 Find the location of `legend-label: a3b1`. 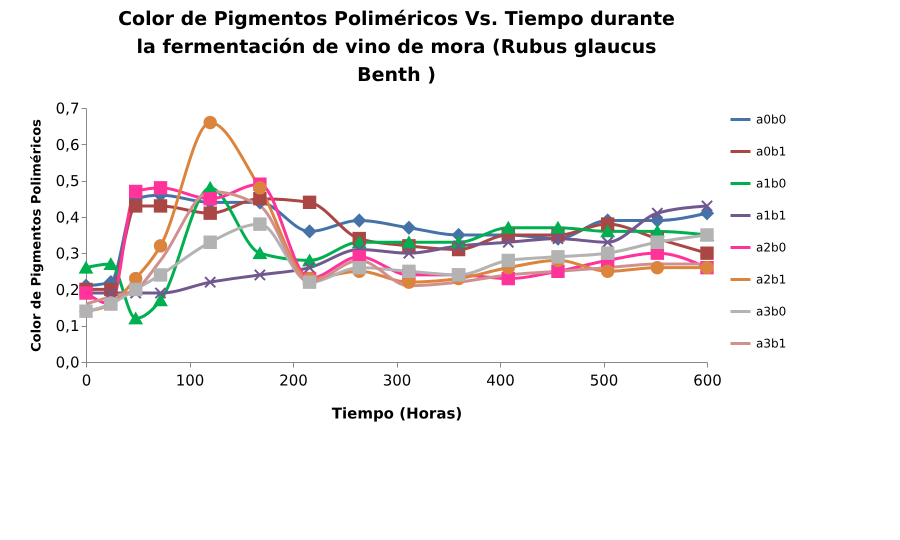

legend-label: a3b1 is located at coordinates (771, 343).